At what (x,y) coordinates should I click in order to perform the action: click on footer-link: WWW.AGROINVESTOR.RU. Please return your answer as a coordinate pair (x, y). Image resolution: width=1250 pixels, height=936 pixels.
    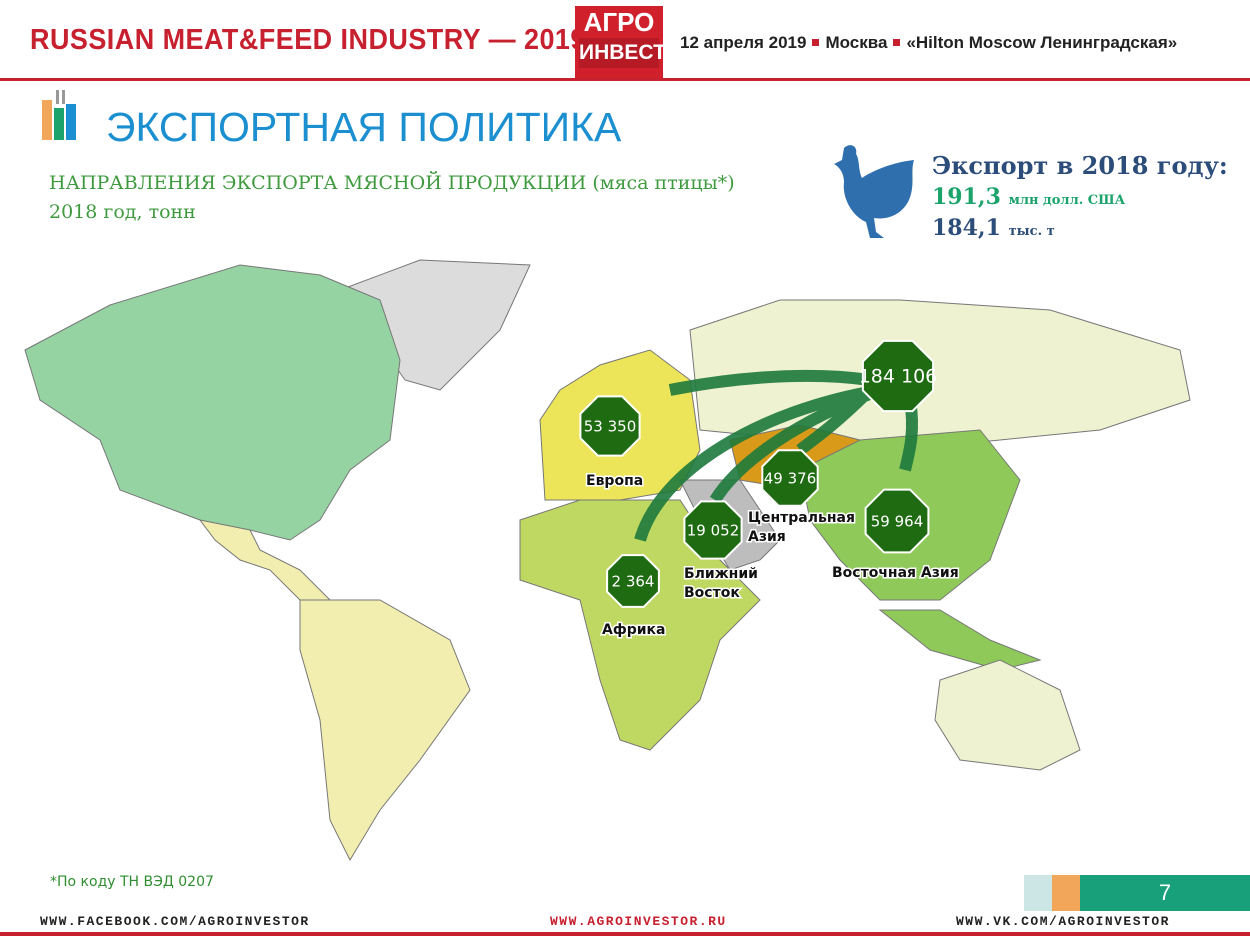
    Looking at the image, I should click on (638, 921).